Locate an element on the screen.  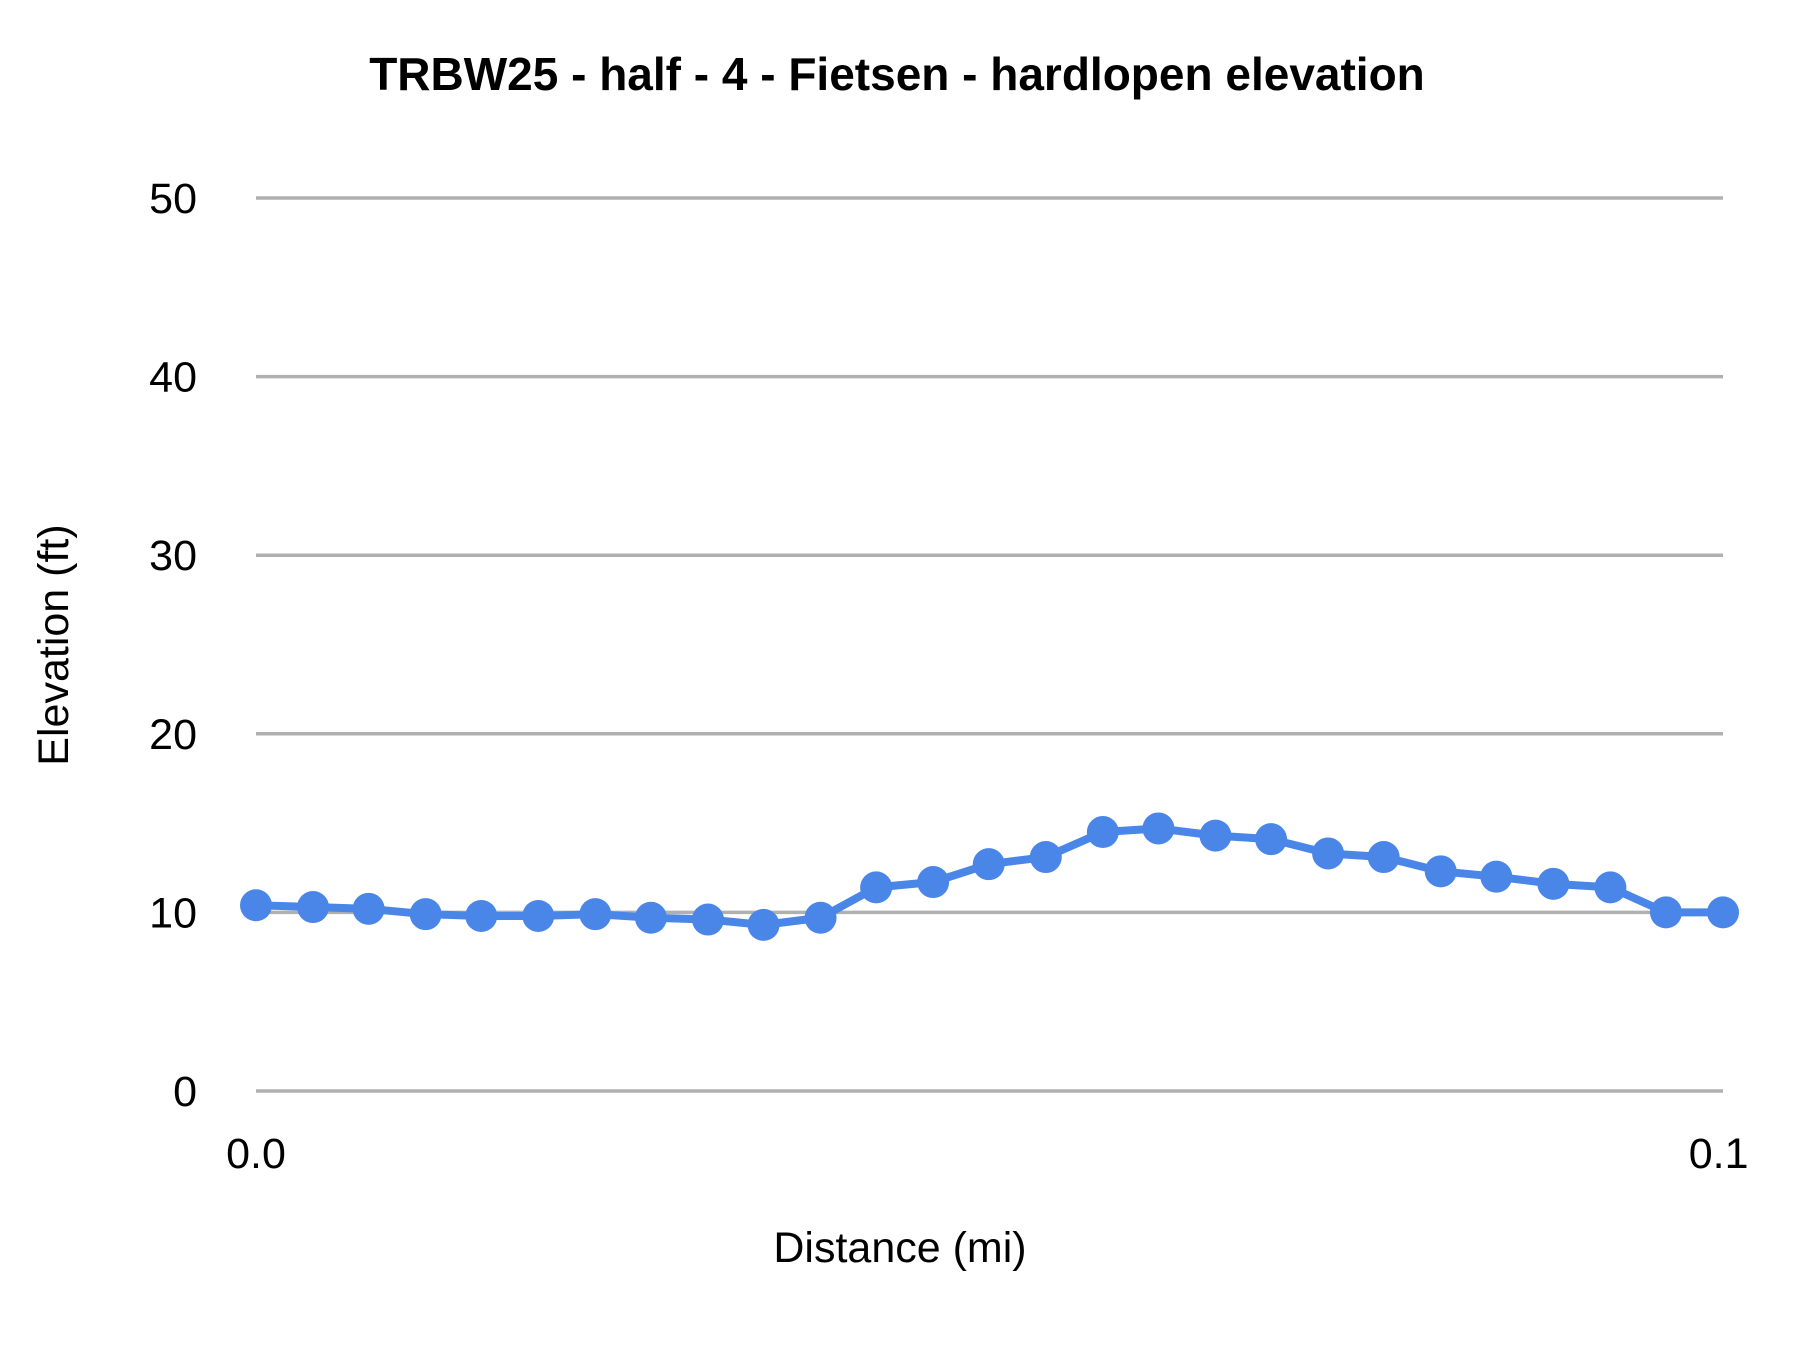
x-axis-title: Distance (mi) is located at coordinates (899, 1248).